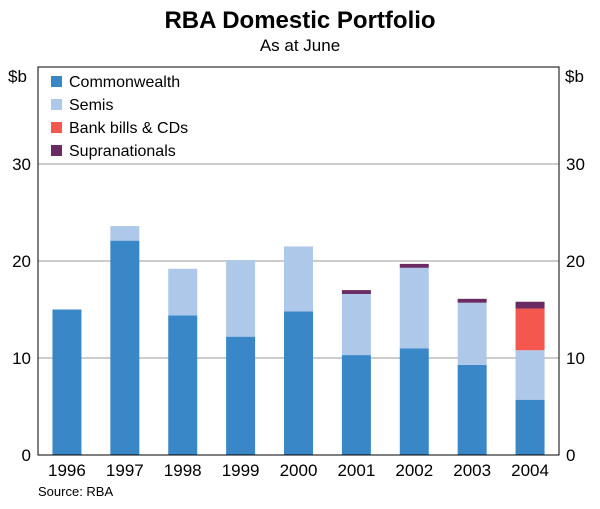 The image size is (600, 509). Describe the element at coordinates (575, 164) in the screenshot. I see `y-tick-right-30: 30` at that location.